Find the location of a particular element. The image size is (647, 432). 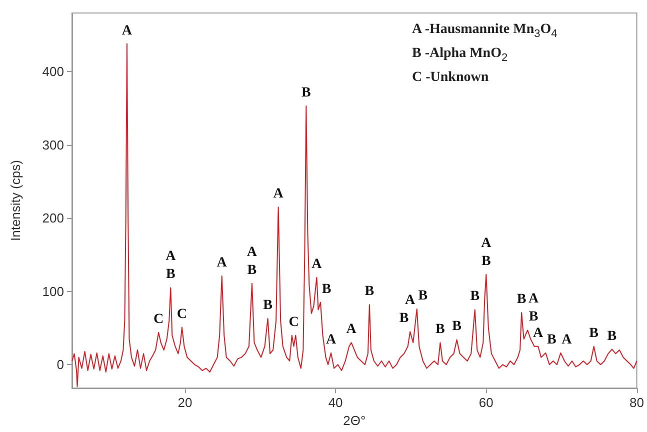

x-axis-title: 2Θ° is located at coordinates (354, 420).